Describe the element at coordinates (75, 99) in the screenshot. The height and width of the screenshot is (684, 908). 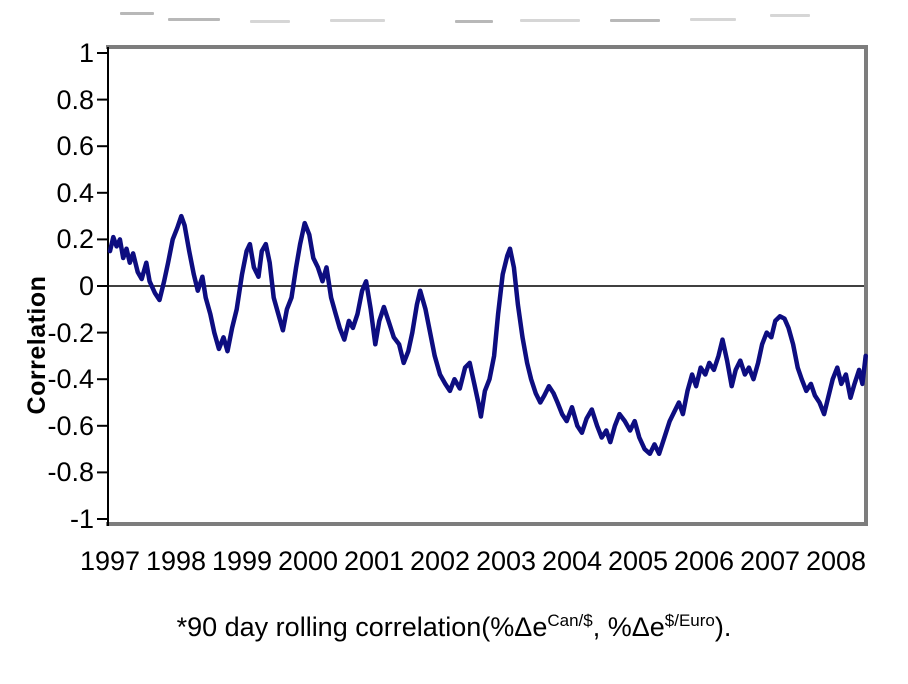
I see `y-tick-label: 0.8` at that location.